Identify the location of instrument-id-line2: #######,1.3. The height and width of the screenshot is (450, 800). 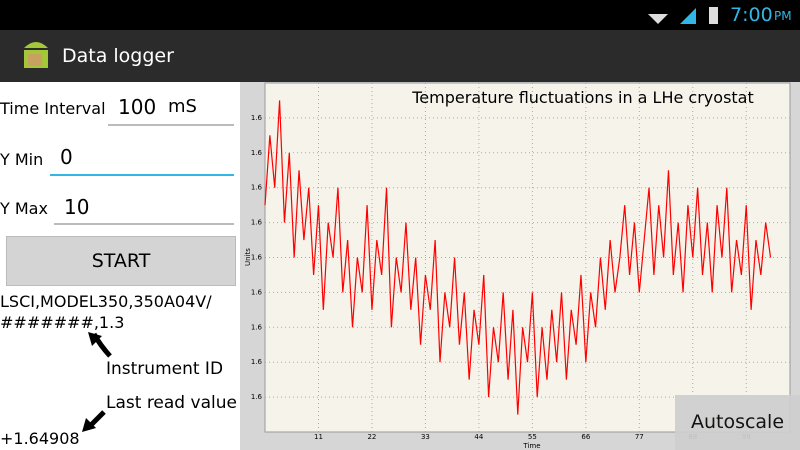
(62, 322).